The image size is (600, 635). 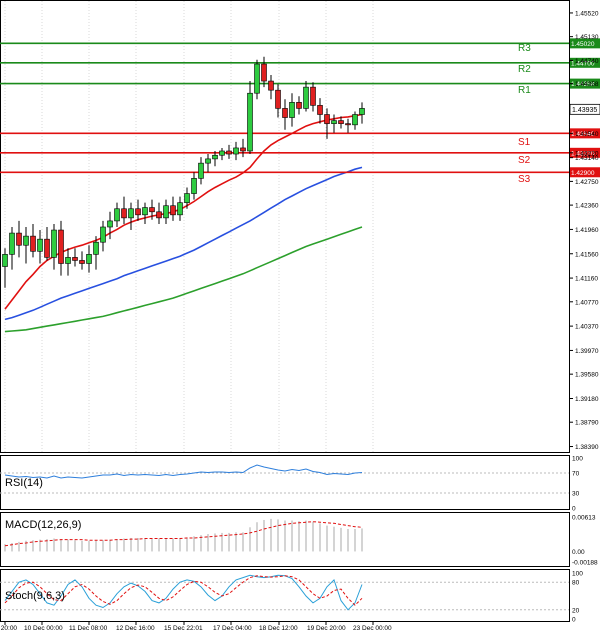 What do you see at coordinates (587, 158) in the screenshot?
I see `price-axis-label: 1.43140` at bounding box center [587, 158].